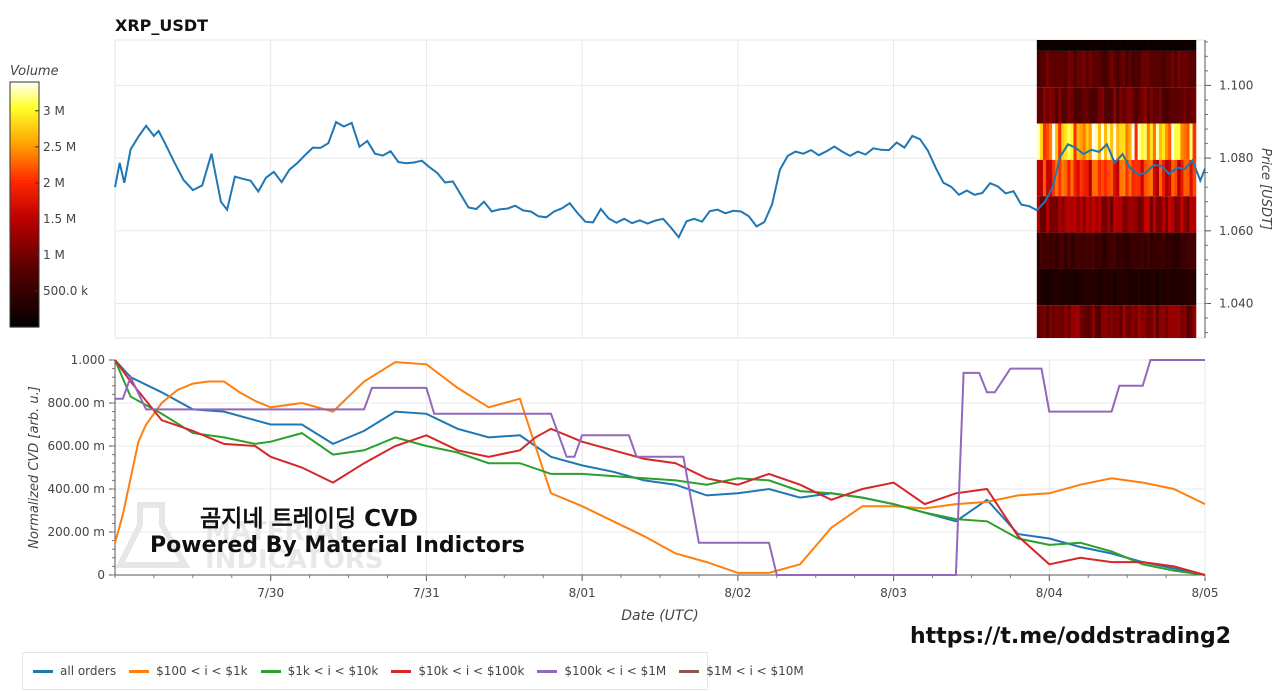 This screenshot has height=692, width=1280. Describe the element at coordinates (426, 593) in the screenshot. I see `x-tick-label: 7/31` at that location.